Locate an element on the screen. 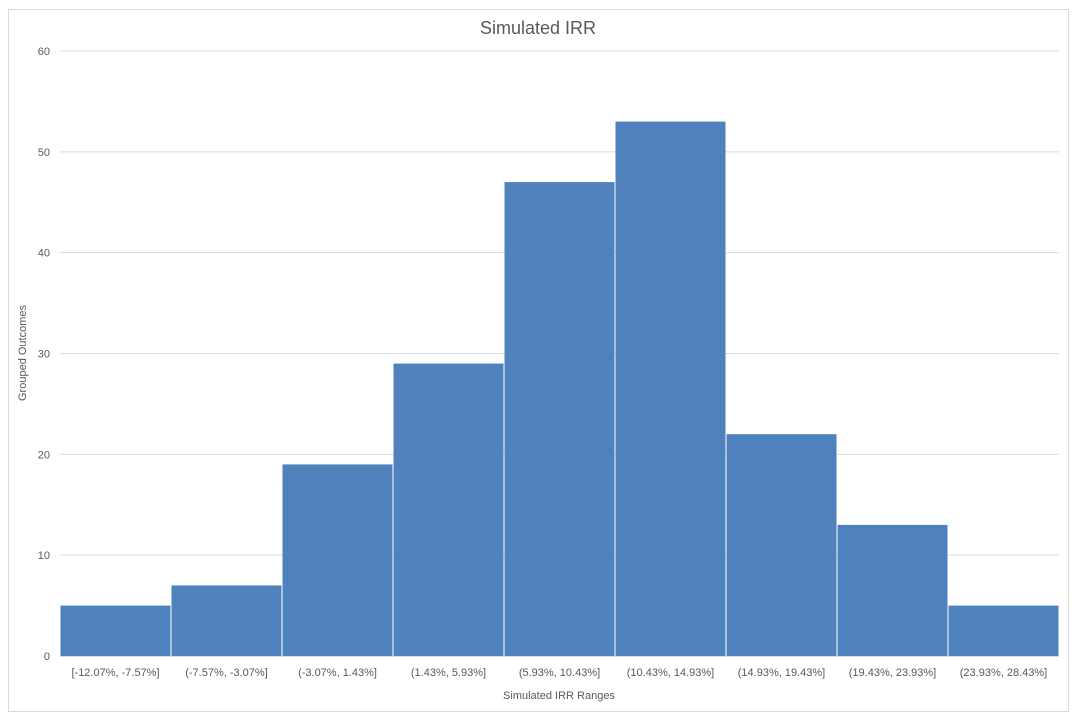 Image resolution: width=1076 pixels, height=722 pixels. y-tick-label: 10 is located at coordinates (44, 556).